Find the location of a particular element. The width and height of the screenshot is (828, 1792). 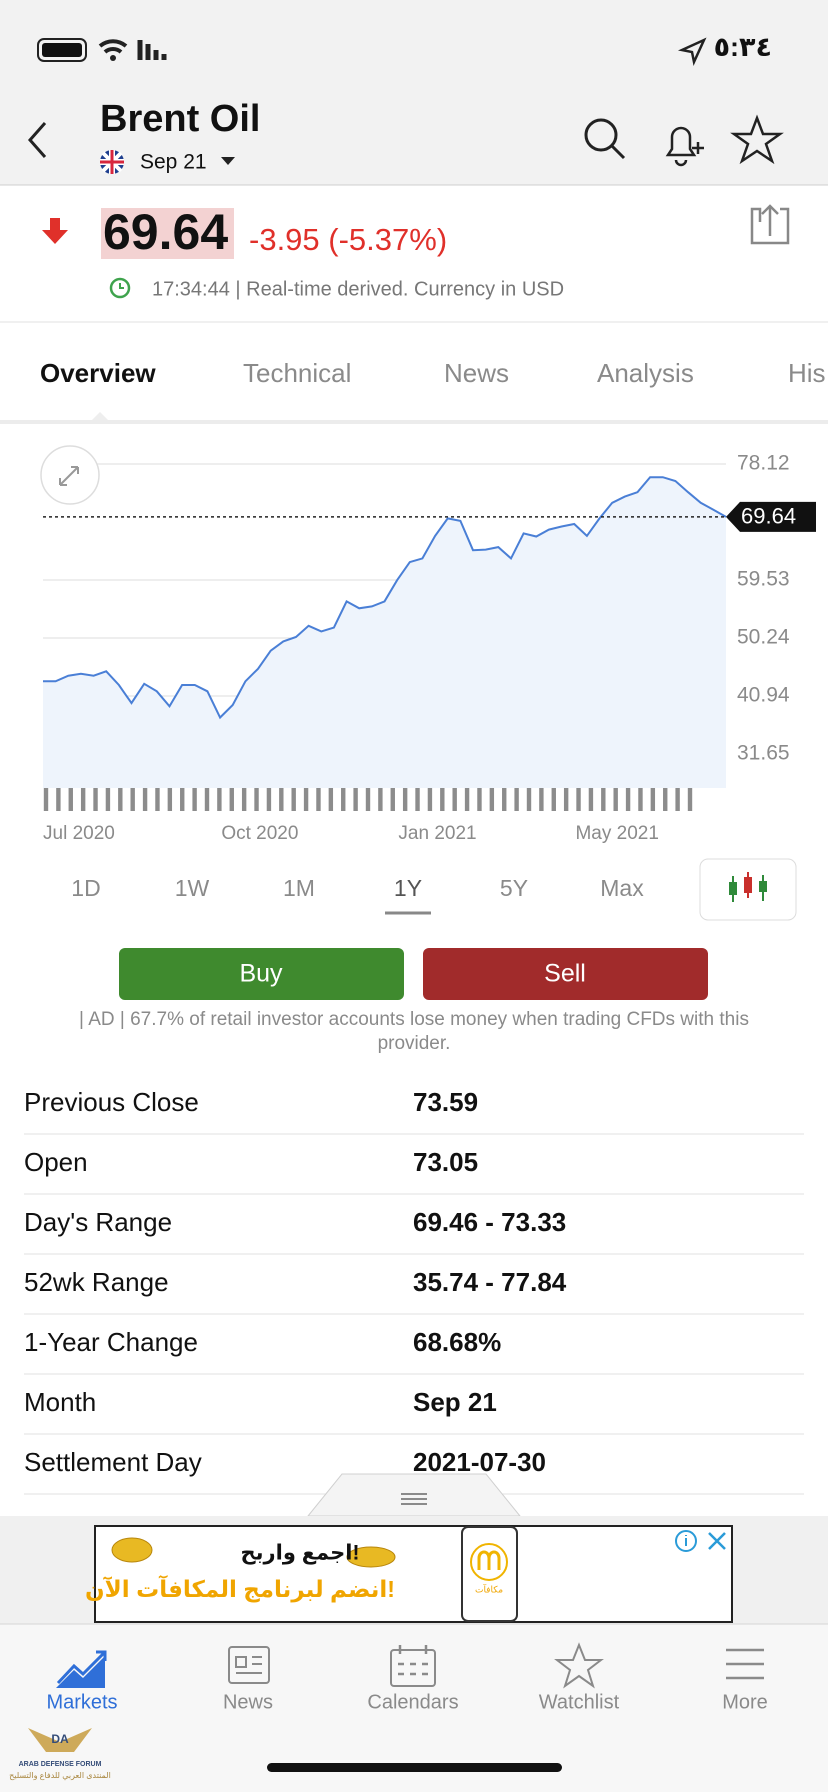

tab-bar-label: News is located at coordinates (248, 1702).